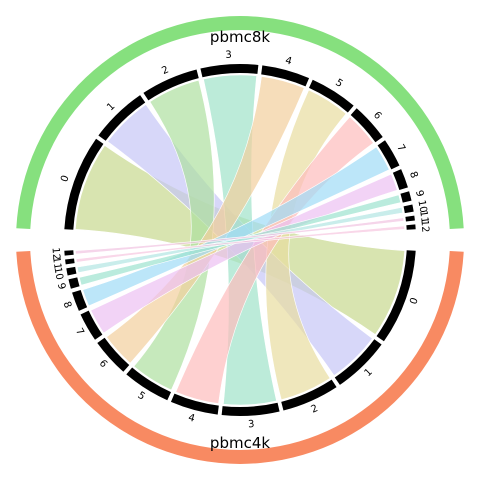 The width and height of the screenshot is (480, 480). I want to click on cluster-label-pbmc8k-1: 1, so click(111, 107).